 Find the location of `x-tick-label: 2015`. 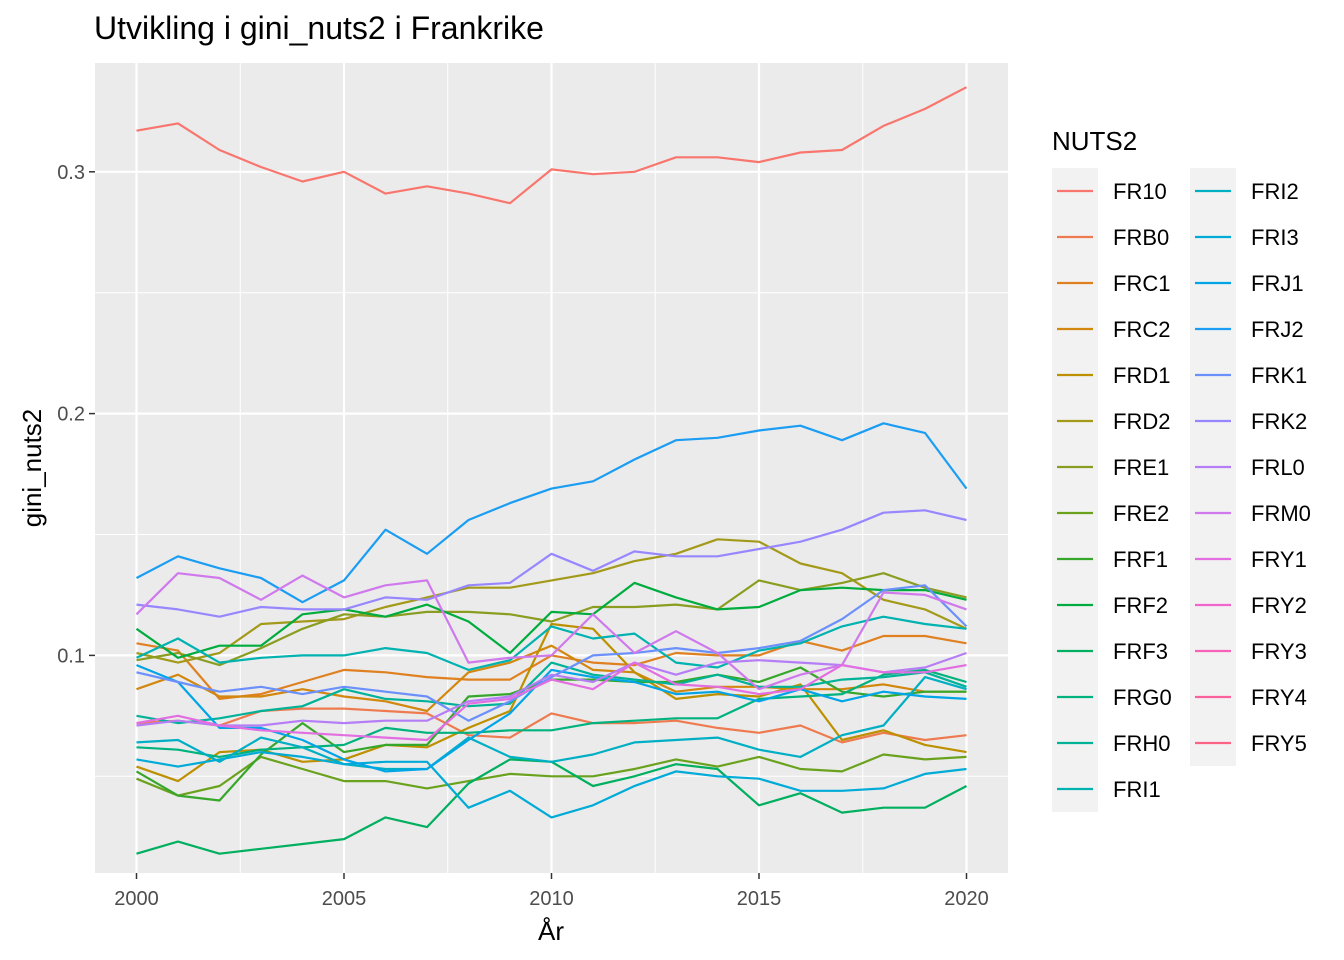

x-tick-label: 2015 is located at coordinates (759, 899).